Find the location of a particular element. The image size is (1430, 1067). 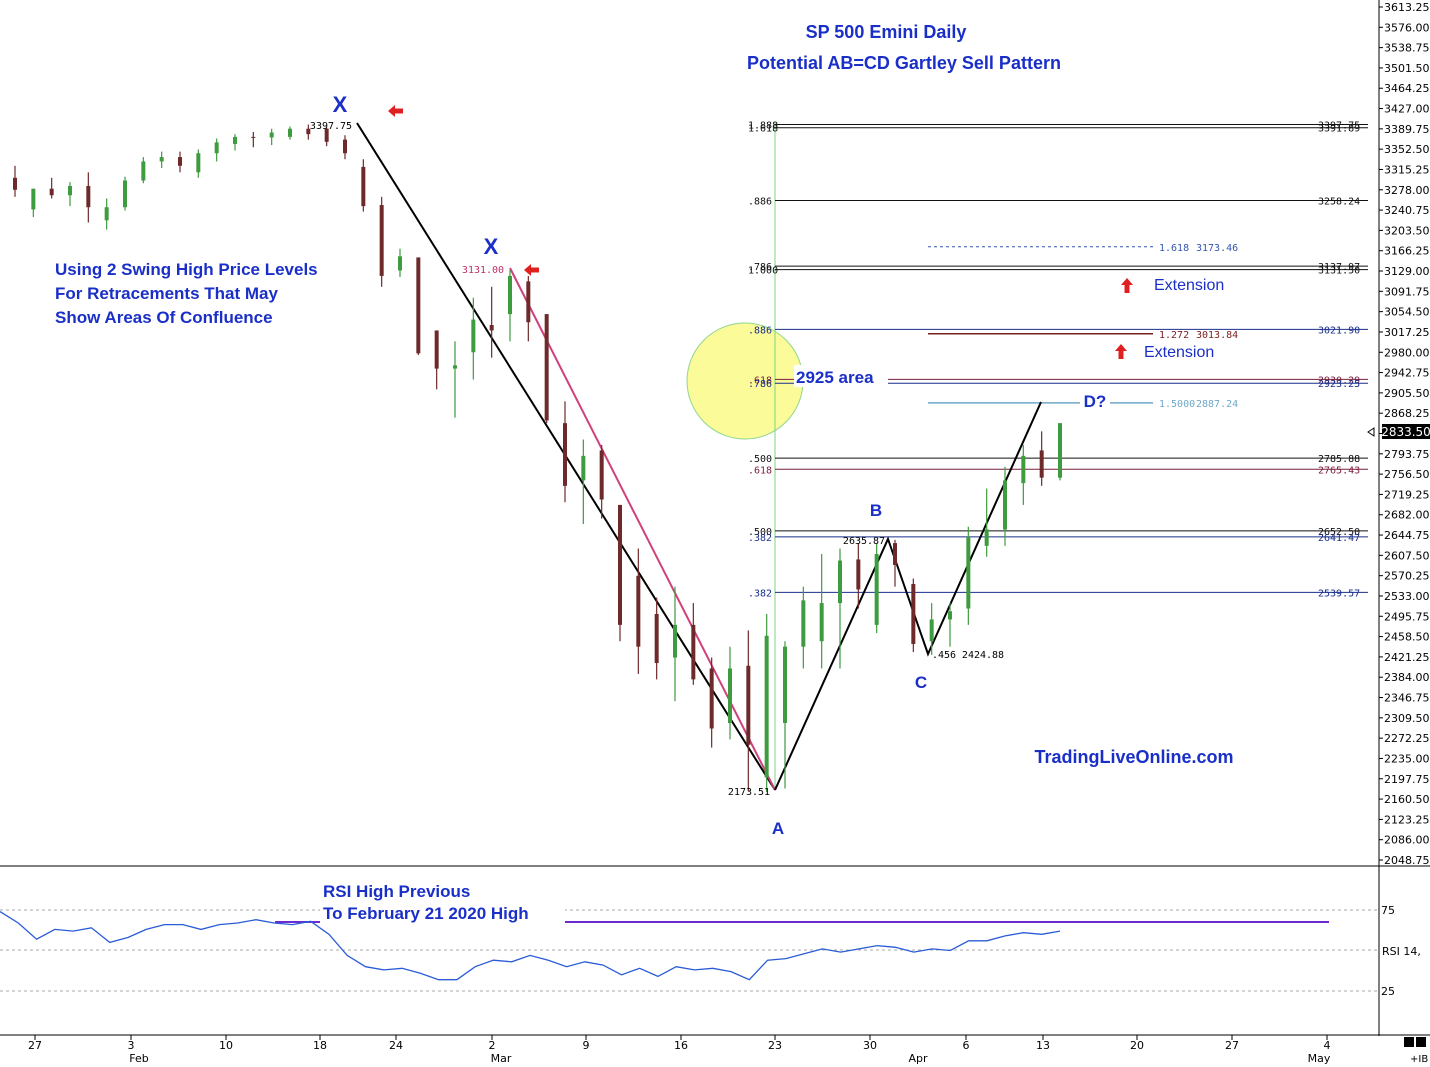

x-tick-label: 10 is located at coordinates (226, 1045).